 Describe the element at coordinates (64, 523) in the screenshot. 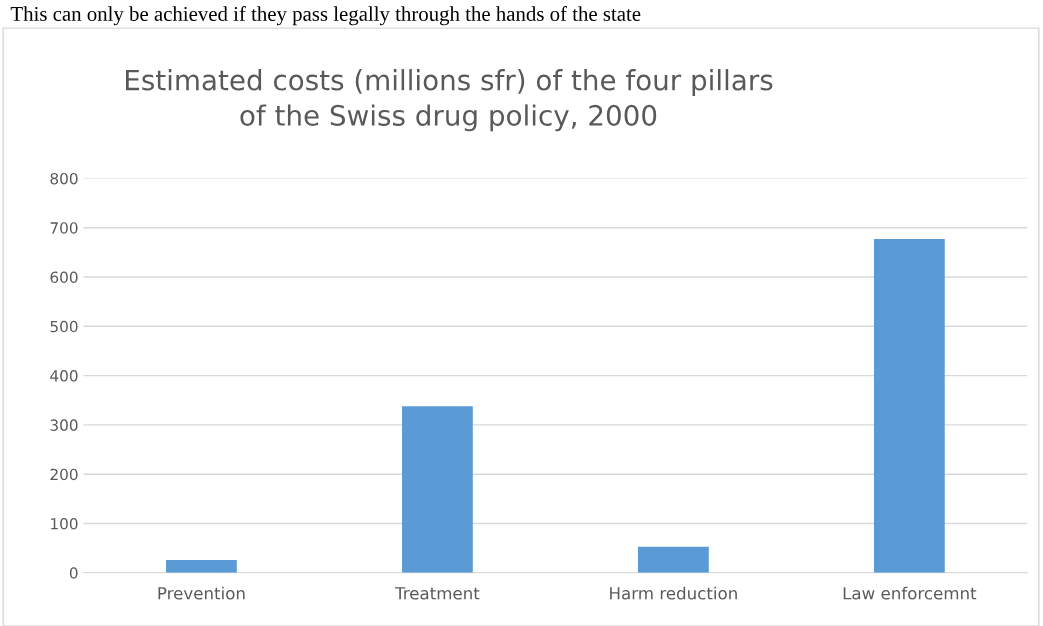

I see `y-tick-label: 100` at that location.